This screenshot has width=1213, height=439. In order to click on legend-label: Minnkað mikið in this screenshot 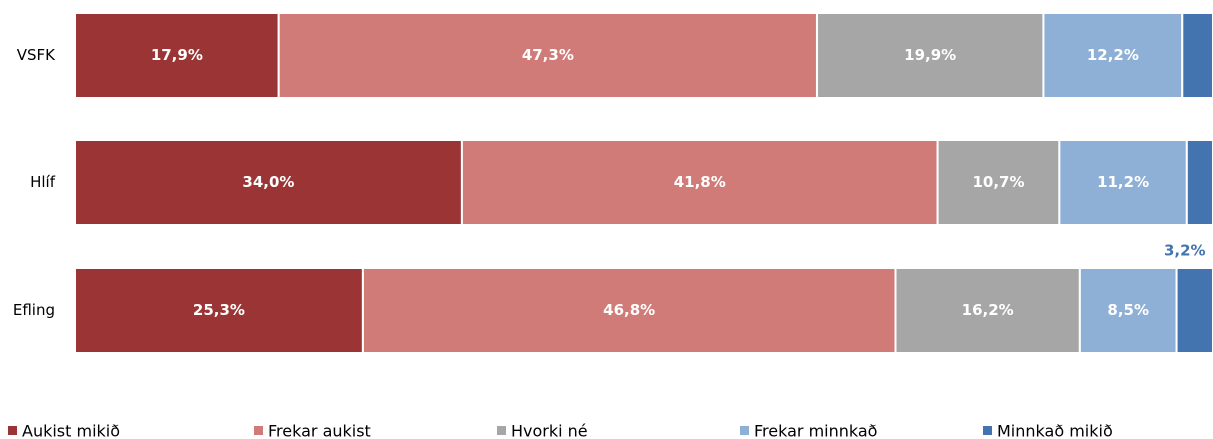, I will do `click(1055, 430)`.